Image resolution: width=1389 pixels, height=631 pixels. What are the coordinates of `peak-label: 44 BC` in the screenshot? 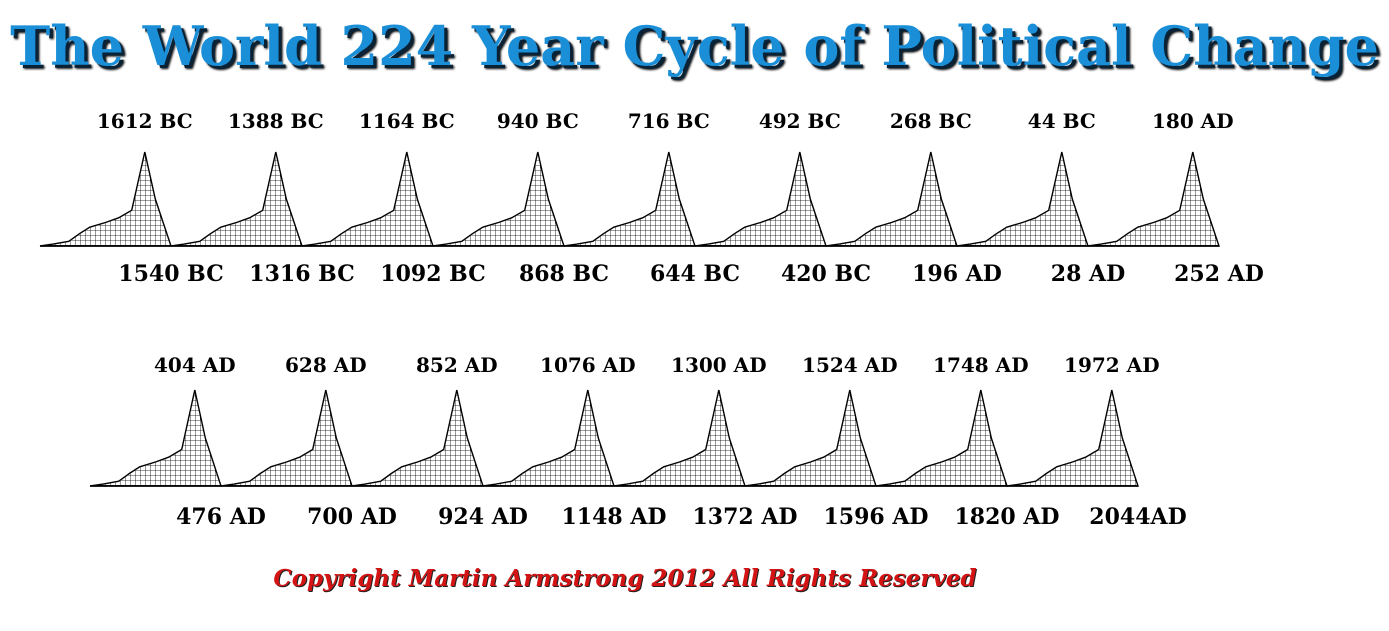 It's located at (1062, 121).